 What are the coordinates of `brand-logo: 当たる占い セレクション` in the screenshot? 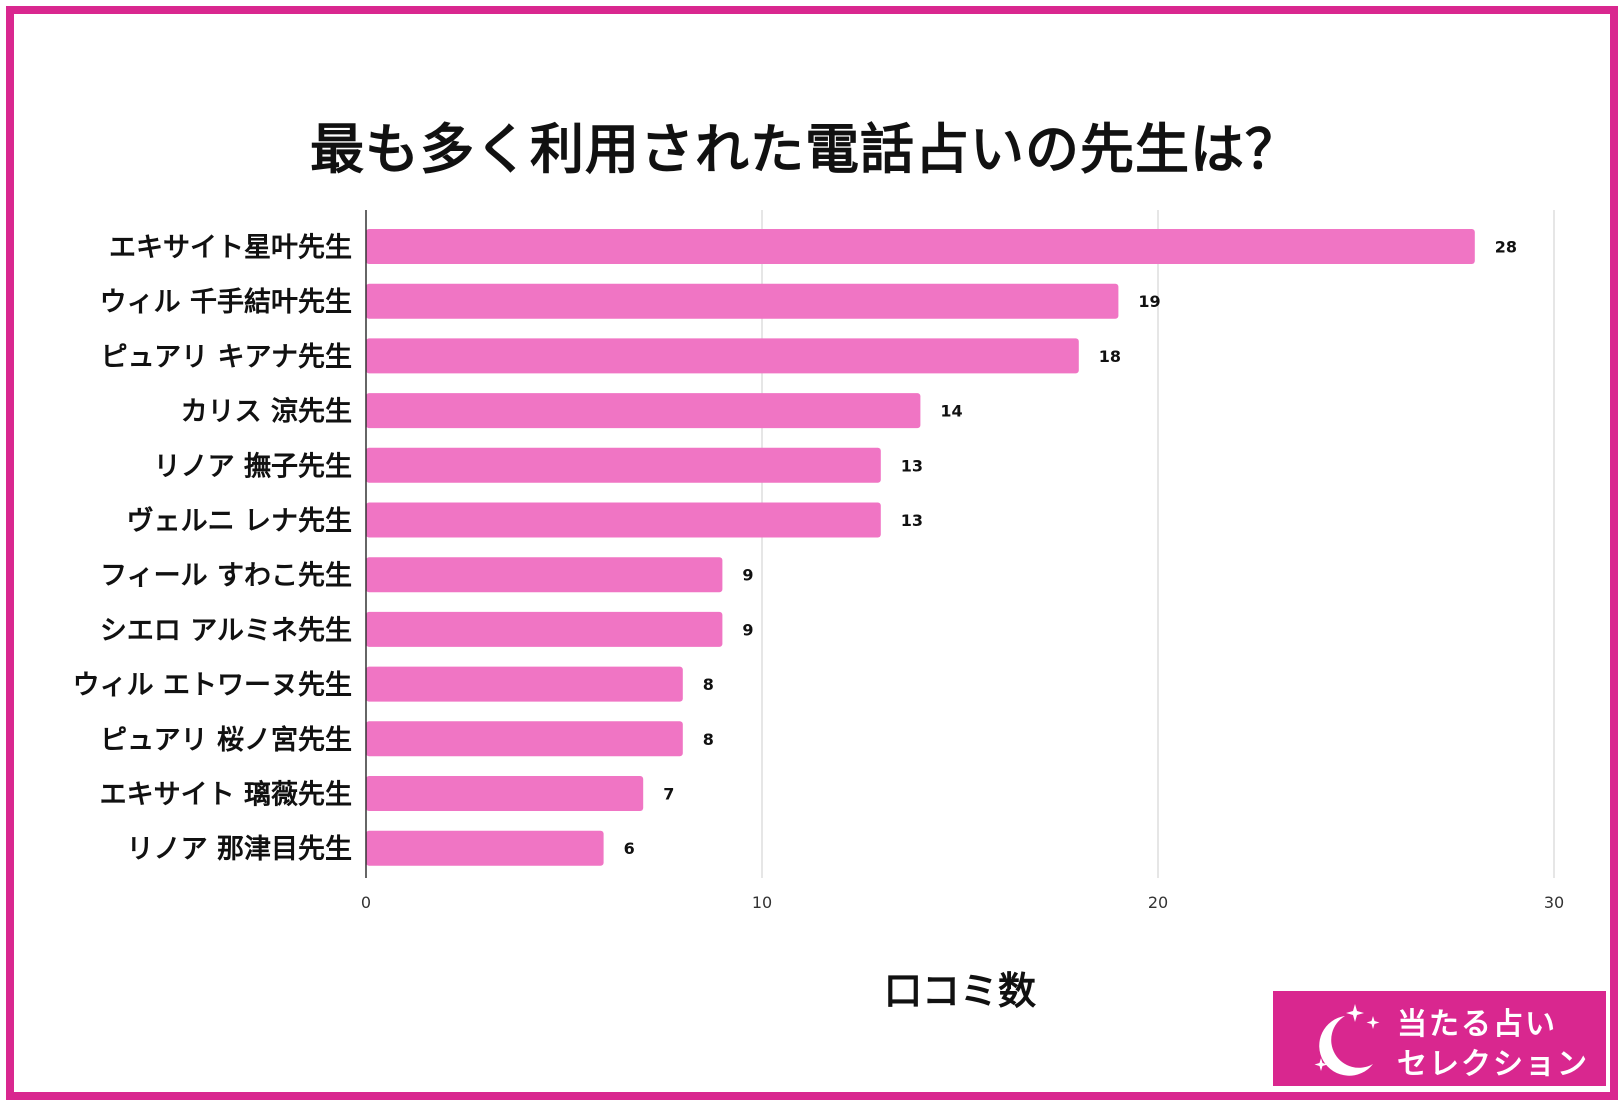 It's located at (1439, 1038).